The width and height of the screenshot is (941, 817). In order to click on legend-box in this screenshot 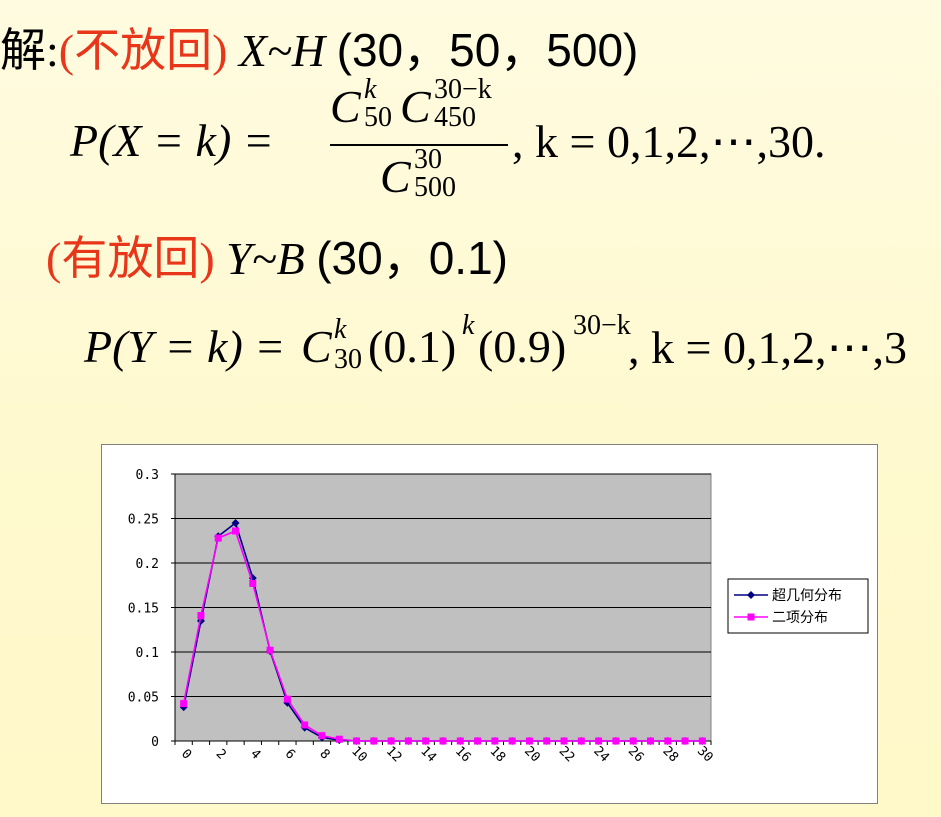, I will do `click(798, 606)`.